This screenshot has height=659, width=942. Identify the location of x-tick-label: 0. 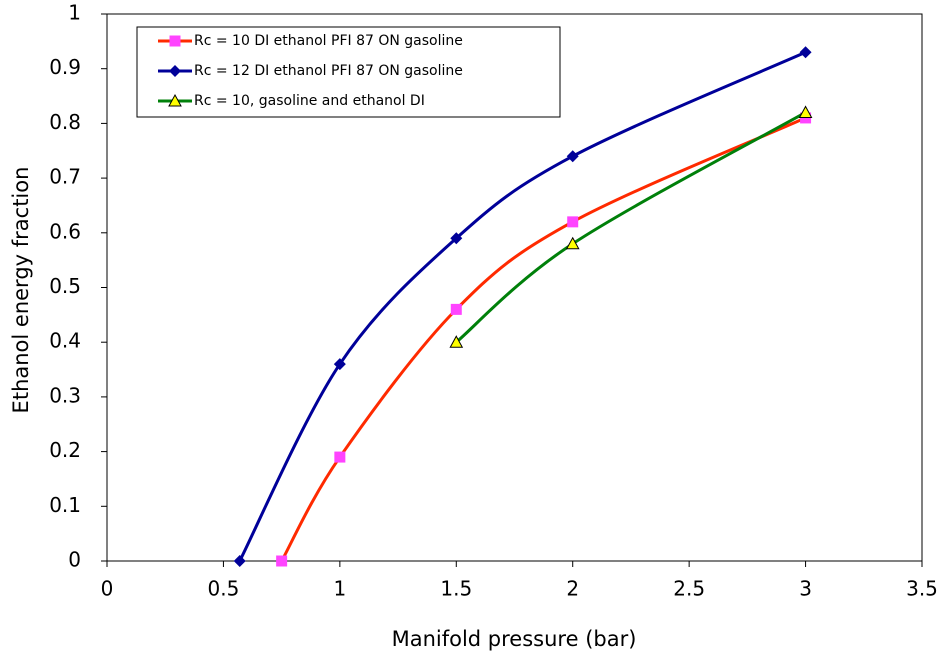
(107, 589).